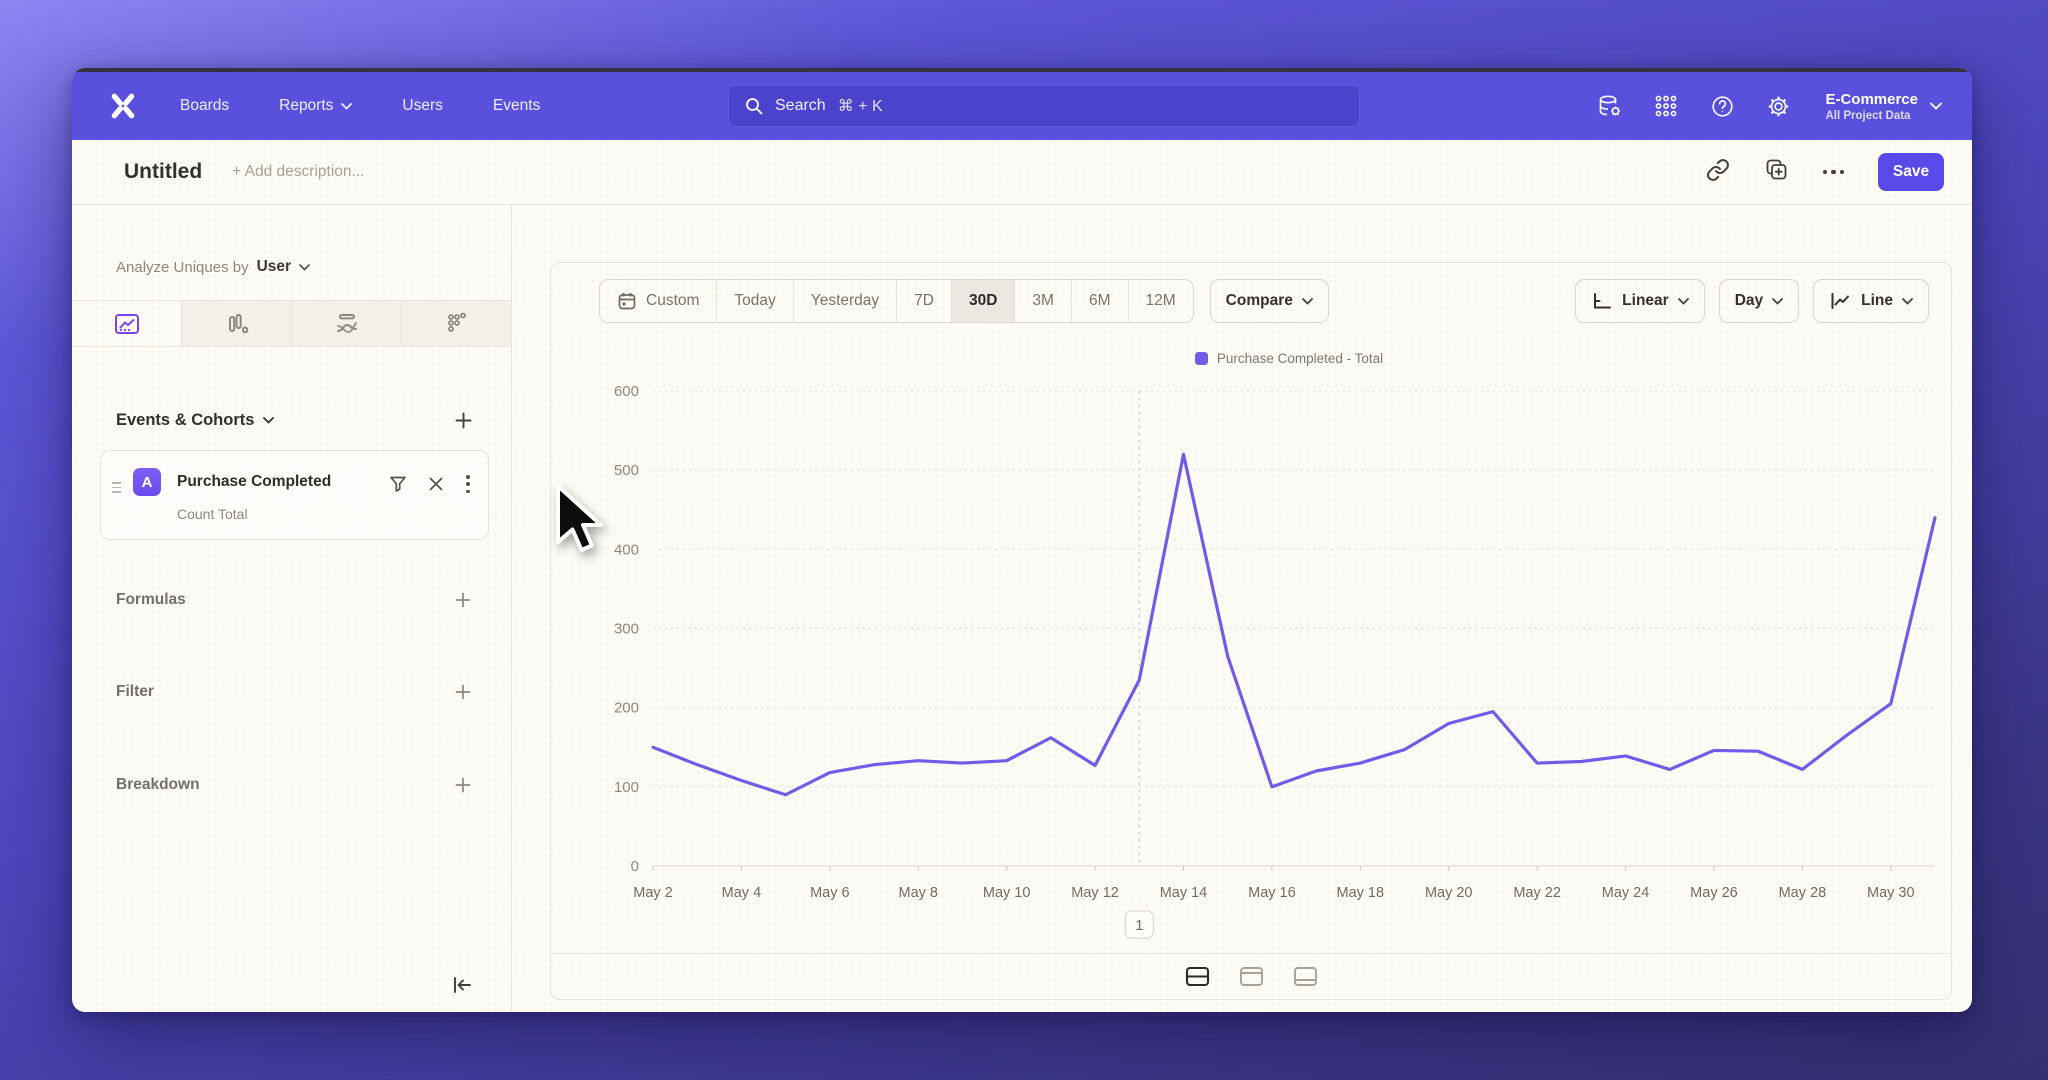  I want to click on event-letter-badge: A, so click(147, 482).